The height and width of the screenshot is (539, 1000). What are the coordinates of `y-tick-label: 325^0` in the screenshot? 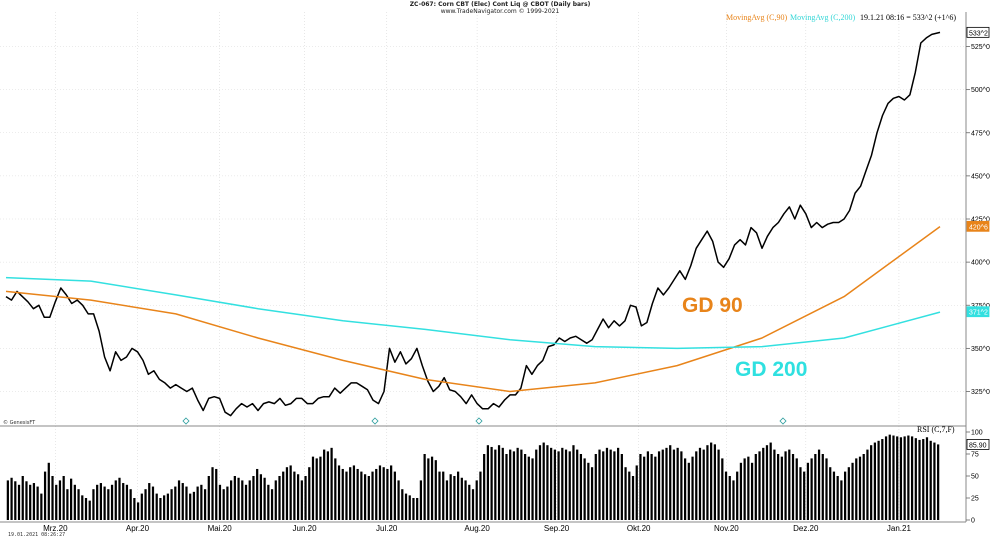 It's located at (980, 392).